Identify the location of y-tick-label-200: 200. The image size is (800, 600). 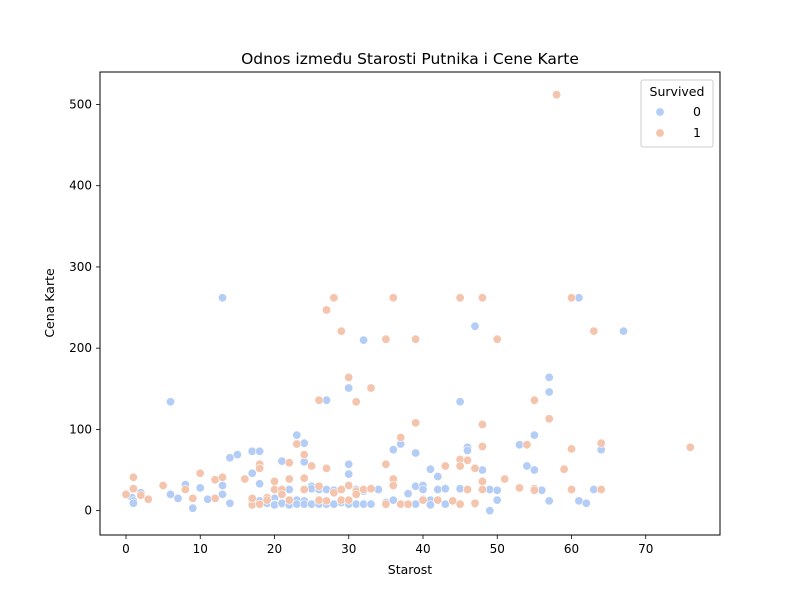
(80, 348).